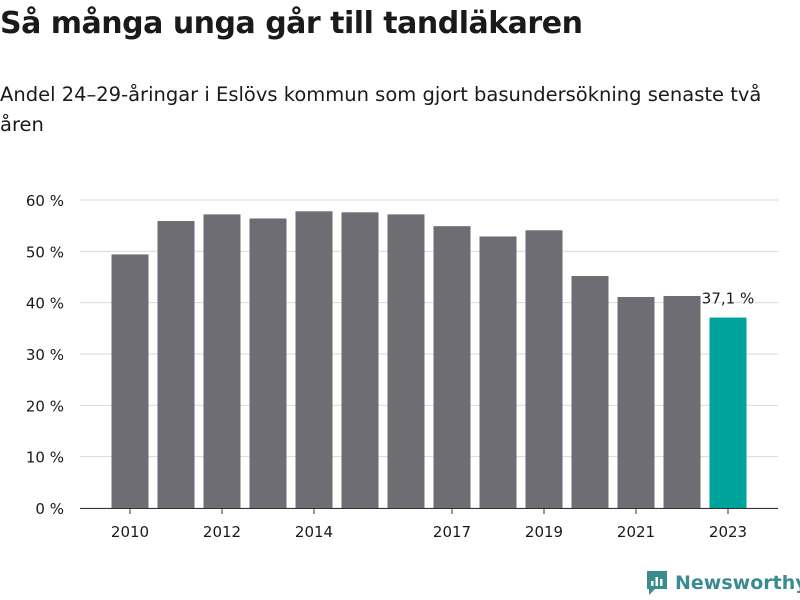 This screenshot has width=800, height=600. What do you see at coordinates (130, 532) in the screenshot?
I see `x-tick-label: 2010` at bounding box center [130, 532].